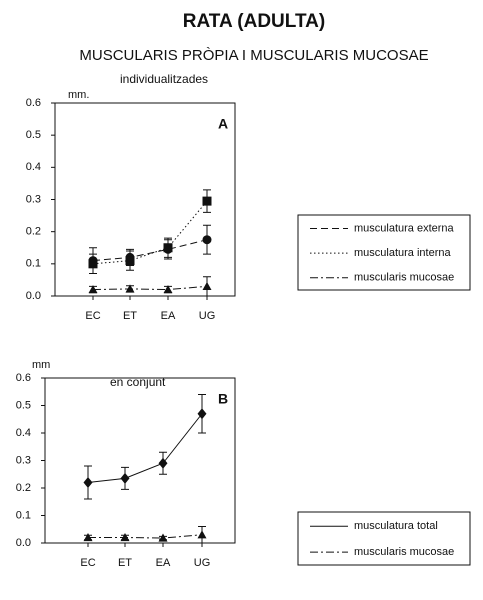 The width and height of the screenshot is (483, 600). I want to click on plot-frame, so click(140, 460).